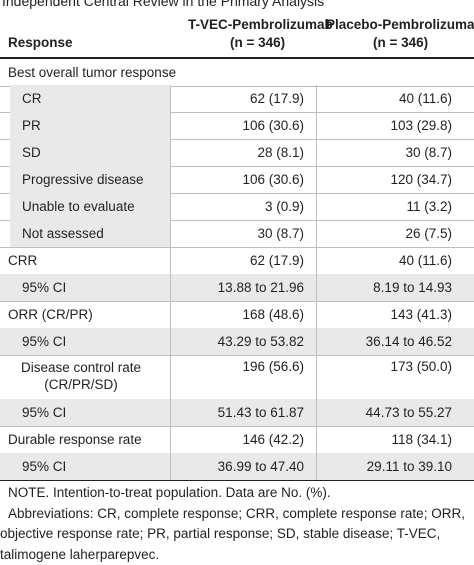 The width and height of the screenshot is (474, 565). I want to click on placebo-value: 103 (29.8), so click(421, 125).